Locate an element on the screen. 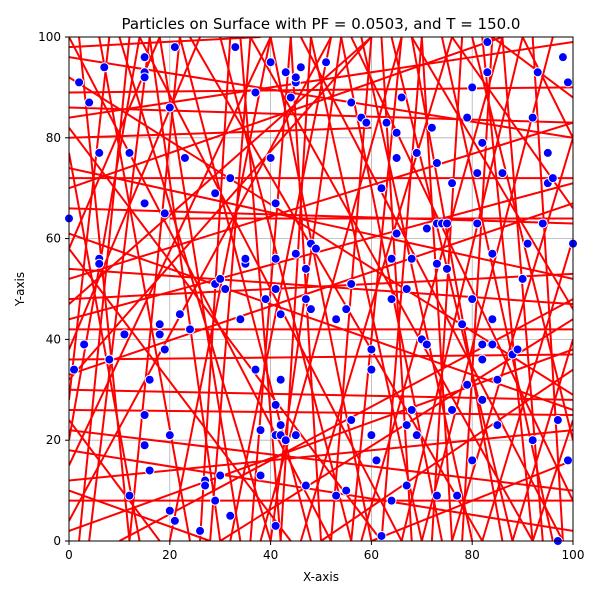 The height and width of the screenshot is (600, 600). y-tick-label: 20 is located at coordinates (53, 440).